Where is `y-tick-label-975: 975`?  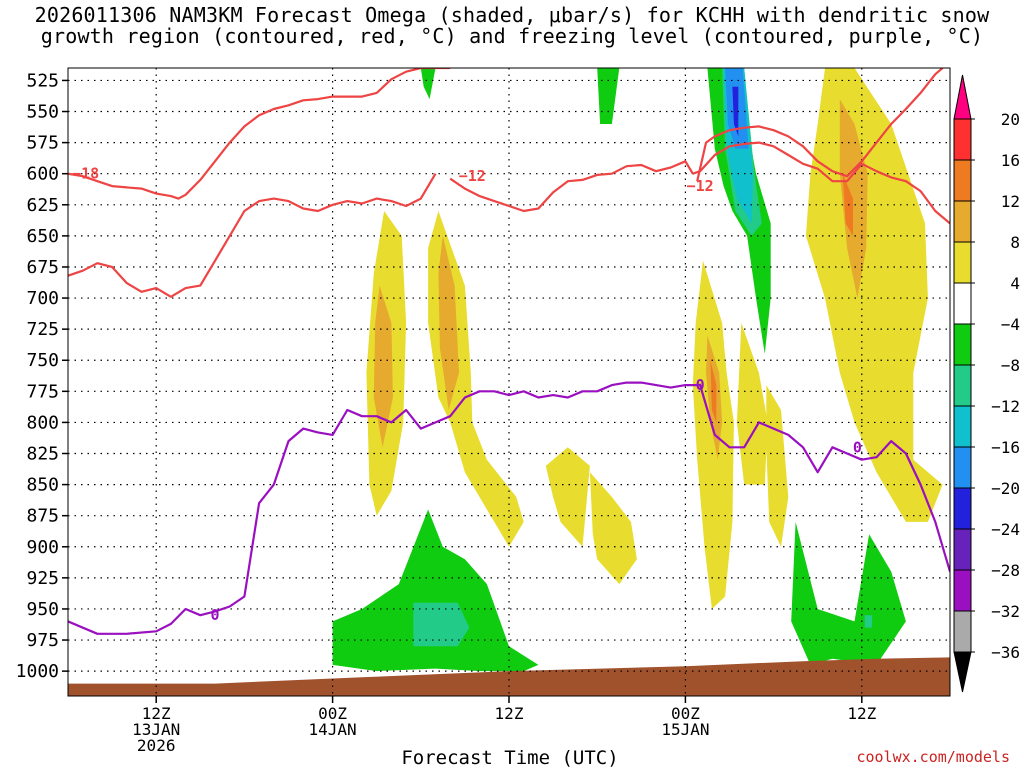
y-tick-label-975: 975 is located at coordinates (42, 640).